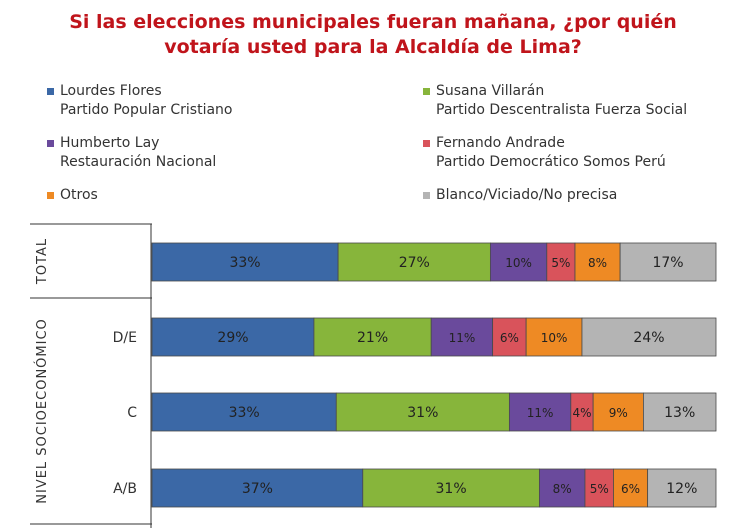 This screenshot has height=528, width=746. Describe the element at coordinates (373, 47) in the screenshot. I see `chart-title-line-2: votaría usted para la Alcaldía de Lima?` at that location.